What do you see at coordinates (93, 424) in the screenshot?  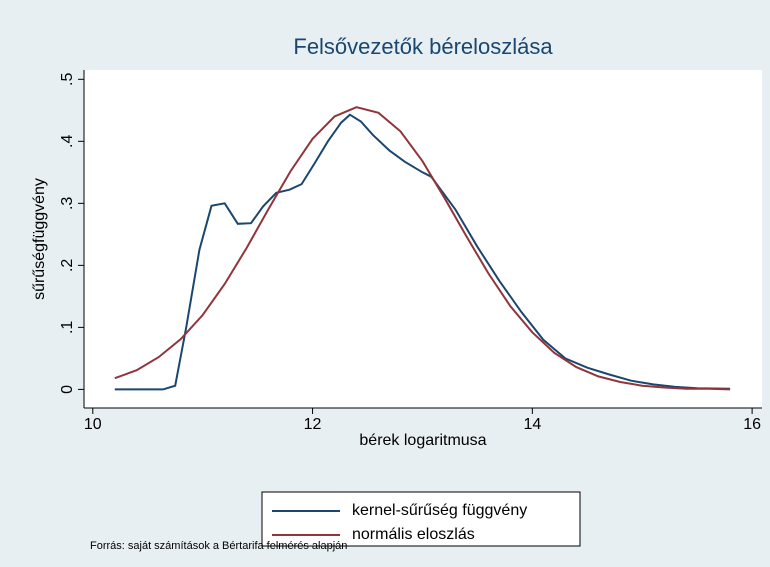 I see `x-tick-label: 10` at bounding box center [93, 424].